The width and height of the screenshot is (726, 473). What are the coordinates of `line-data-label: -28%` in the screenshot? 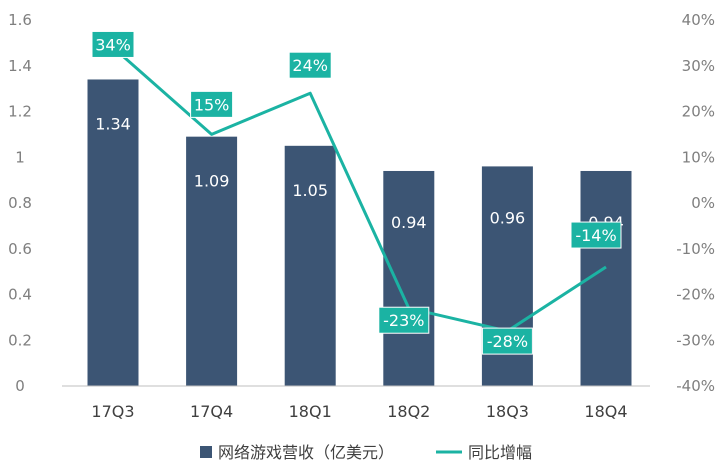 It's located at (507, 341).